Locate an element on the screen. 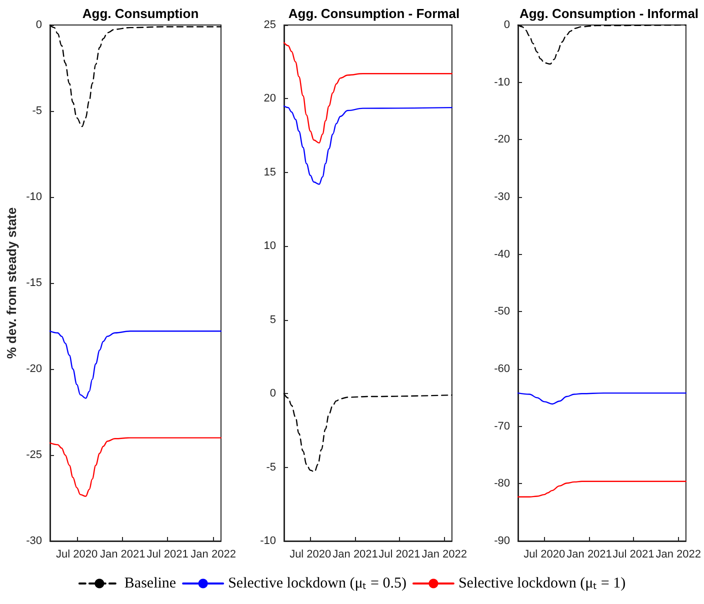  y-tick-label: -70 is located at coordinates (502, 426).